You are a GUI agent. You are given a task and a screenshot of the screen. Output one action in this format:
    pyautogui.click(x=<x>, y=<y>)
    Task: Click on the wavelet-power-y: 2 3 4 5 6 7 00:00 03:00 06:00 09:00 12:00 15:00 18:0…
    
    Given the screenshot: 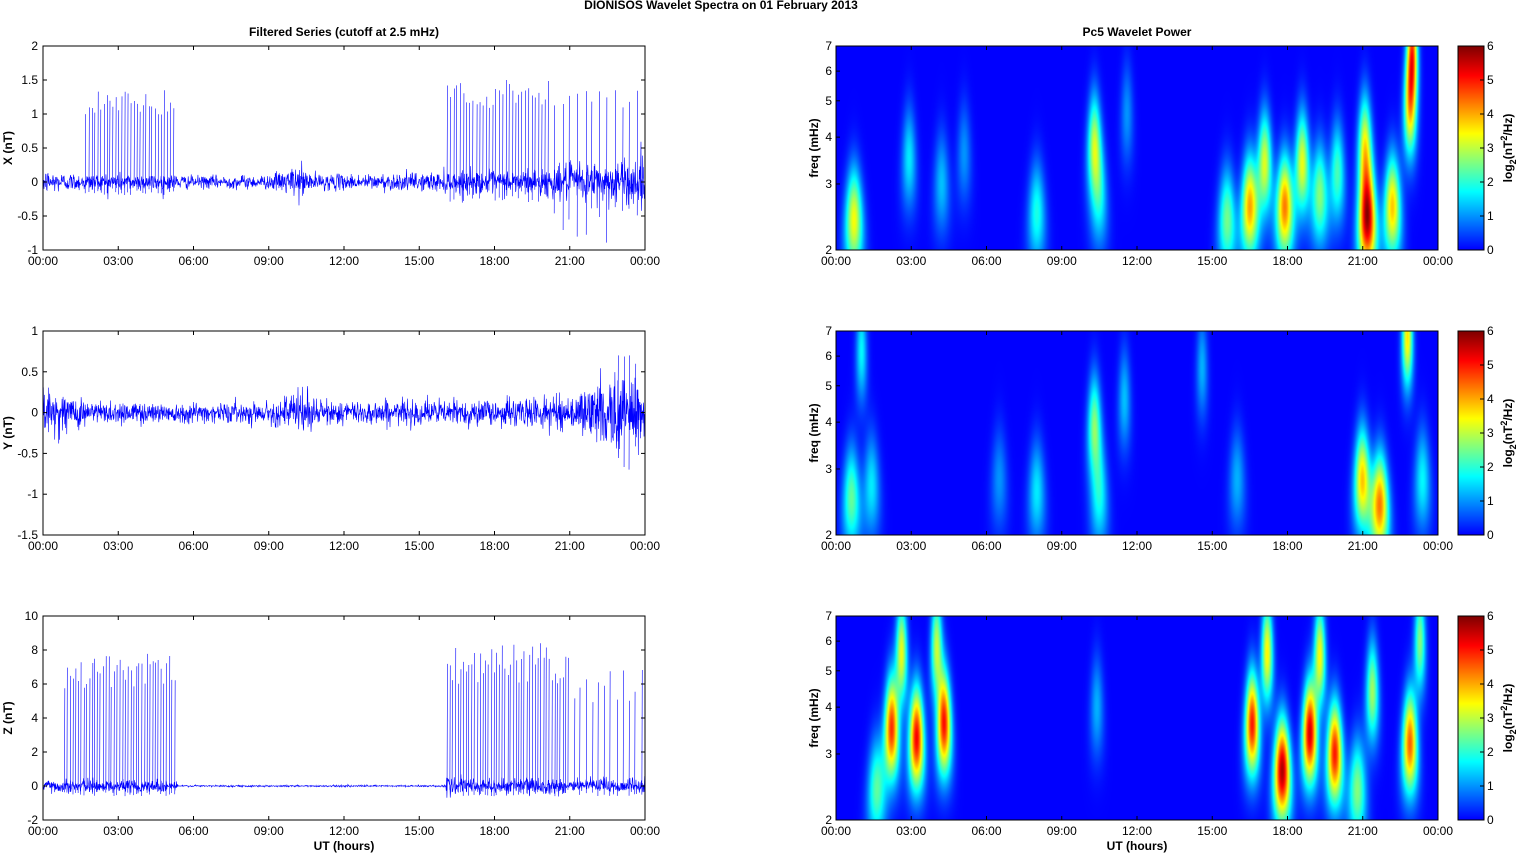 What is the action you would take?
    pyautogui.click(x=1162, y=438)
    